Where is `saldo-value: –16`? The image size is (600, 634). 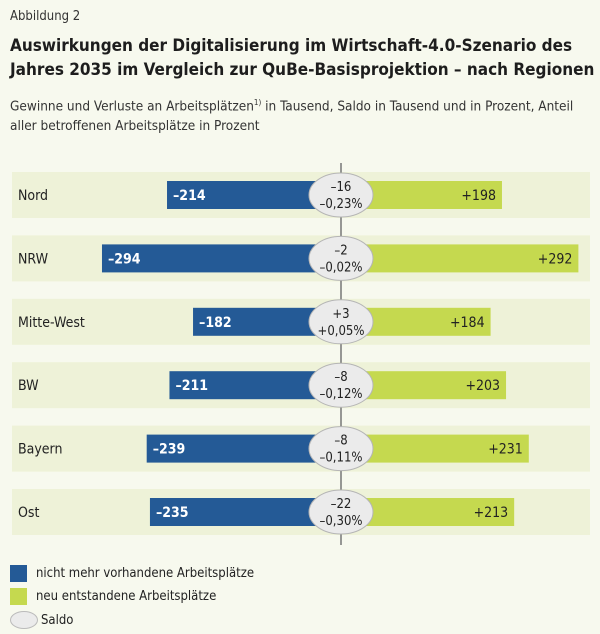 saldo-value: –16 is located at coordinates (341, 187).